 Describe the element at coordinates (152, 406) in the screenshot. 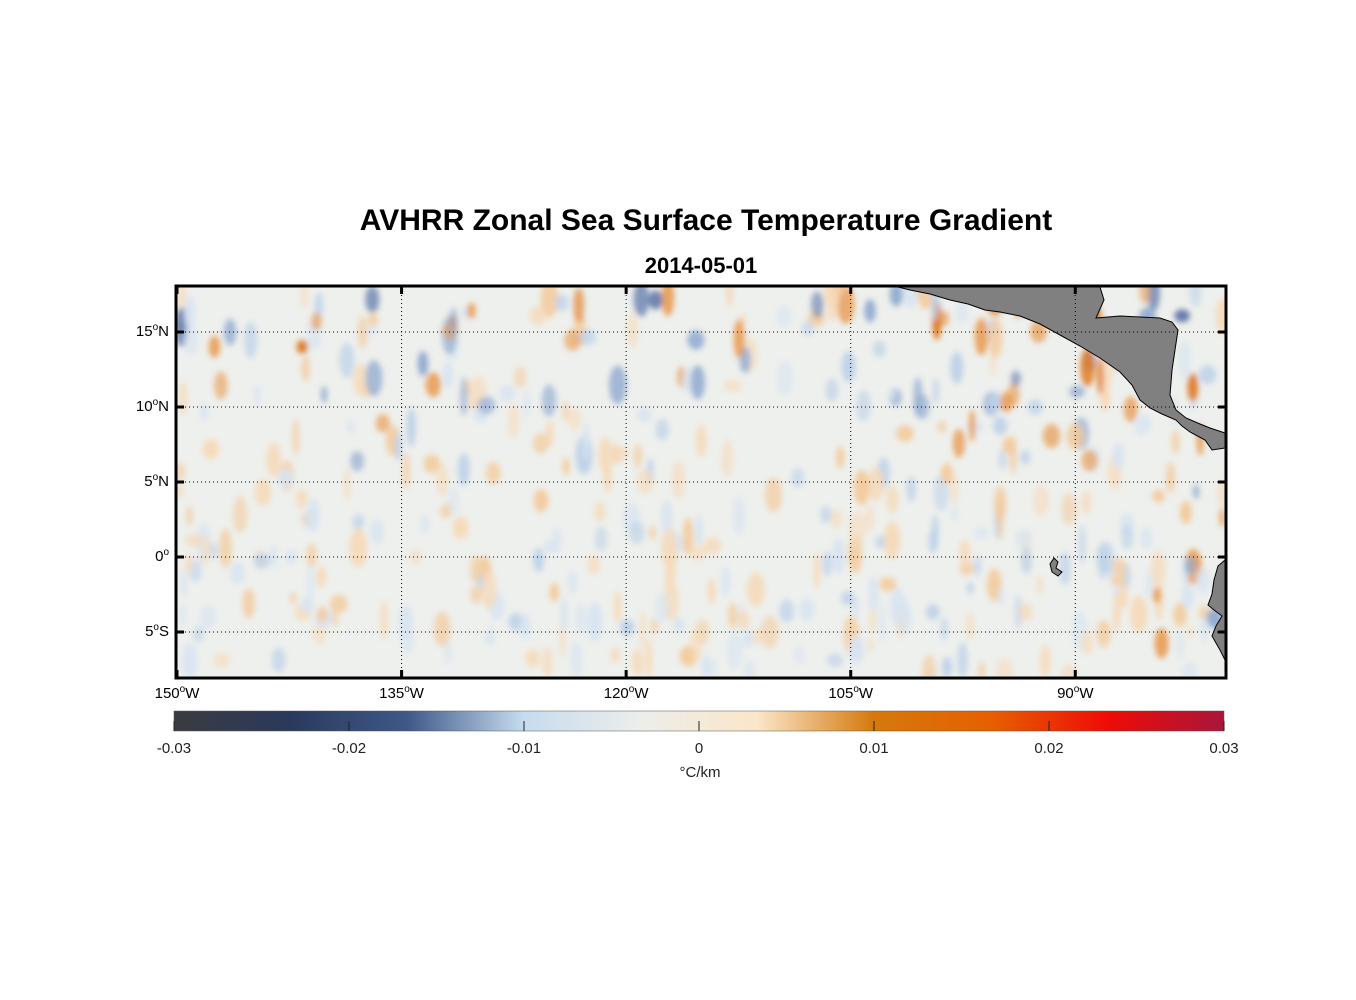

I see `lat-tick-label: 10oN` at that location.